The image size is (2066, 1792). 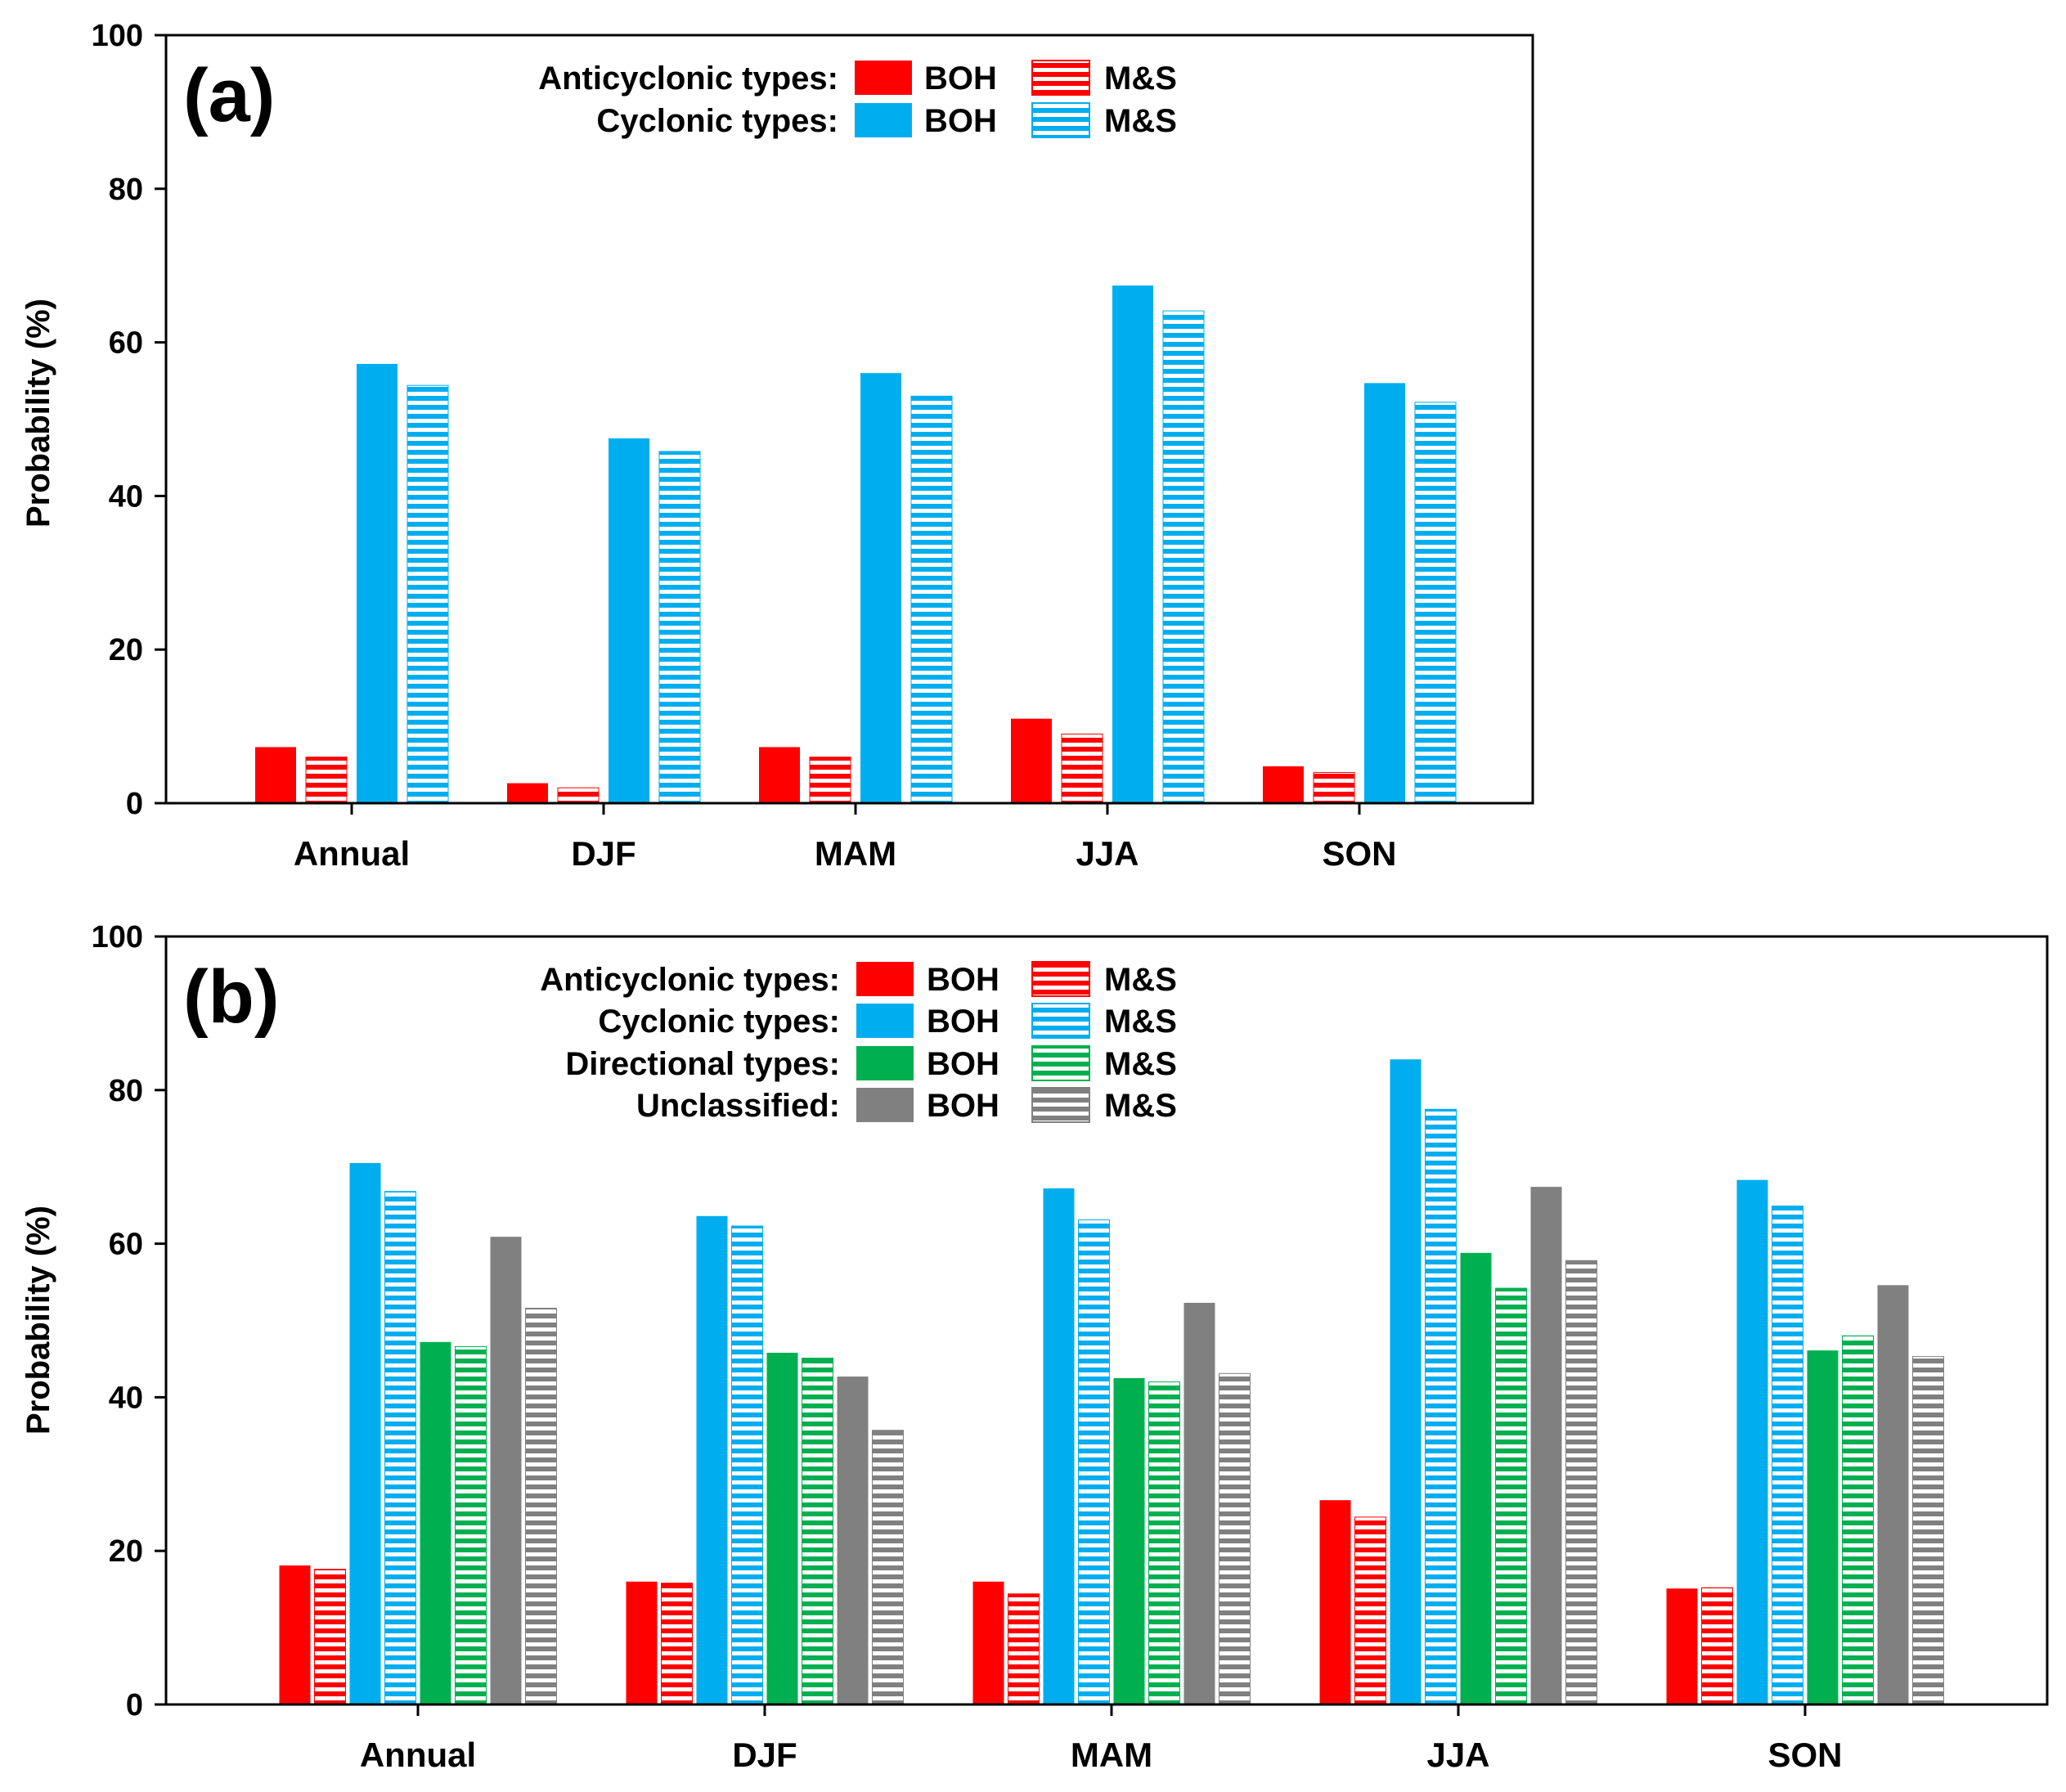 What do you see at coordinates (275, 775) in the screenshot?
I see `bar-anticyclonic-boh-annual` at bounding box center [275, 775].